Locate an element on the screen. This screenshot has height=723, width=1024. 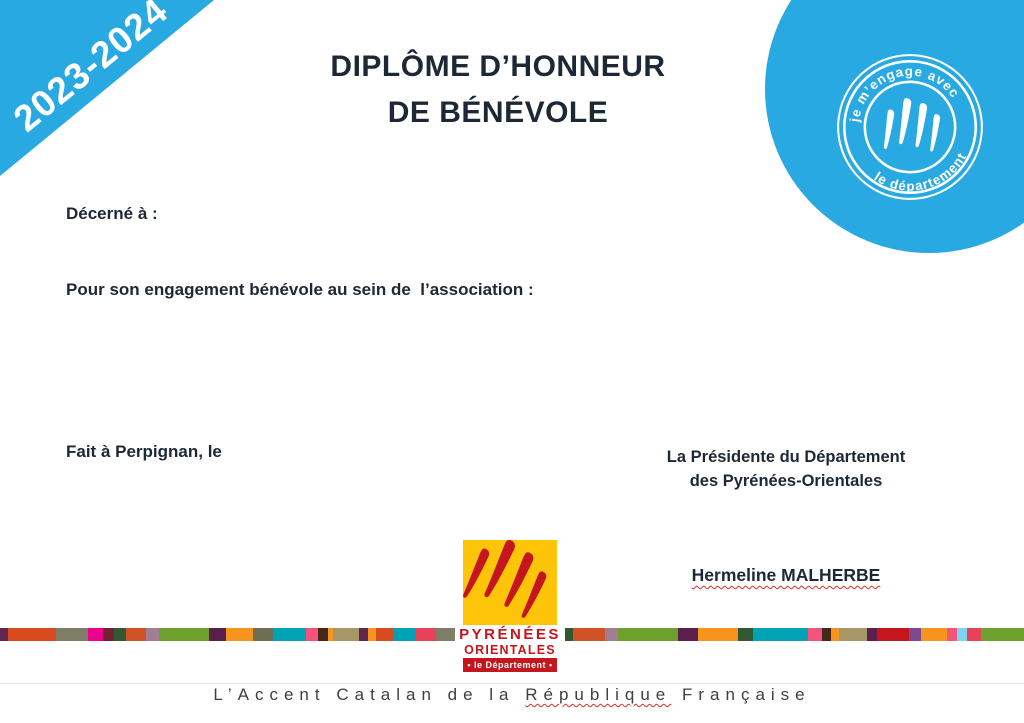
engagement-stamp: je m’engage avec le département is located at coordinates (909, 127).